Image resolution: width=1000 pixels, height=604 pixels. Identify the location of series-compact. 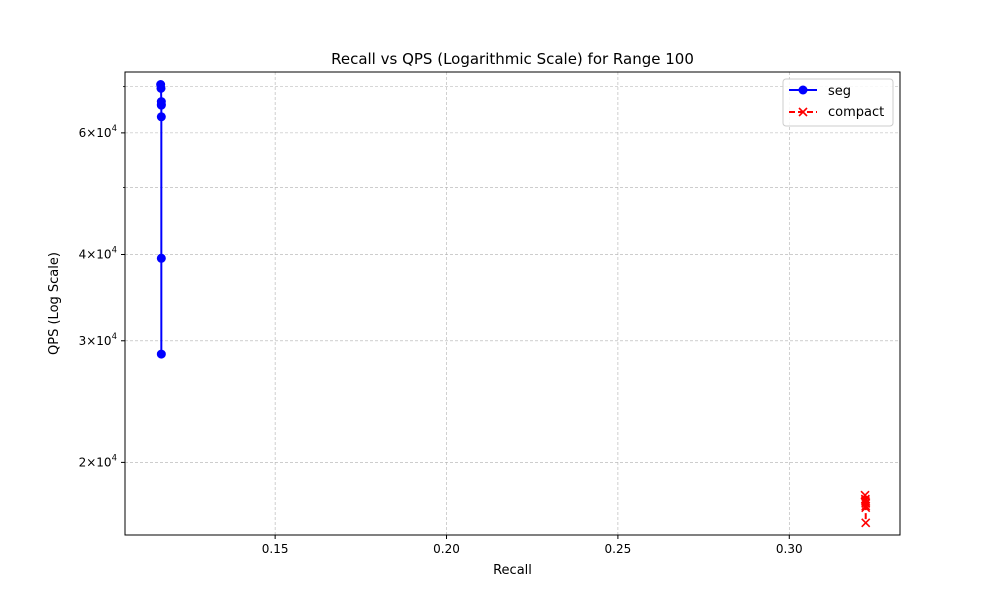
(865, 509).